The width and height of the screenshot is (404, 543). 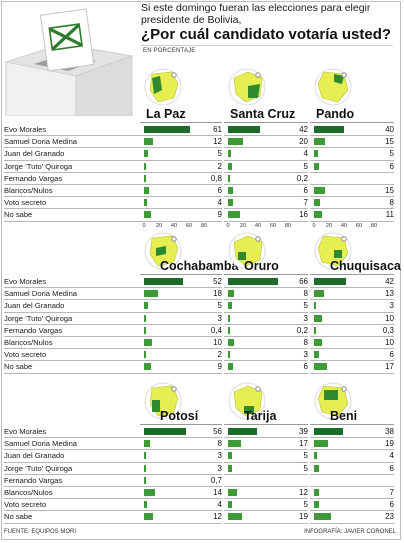 I want to click on potosi-value-label: 3, so click(x=219, y=468).